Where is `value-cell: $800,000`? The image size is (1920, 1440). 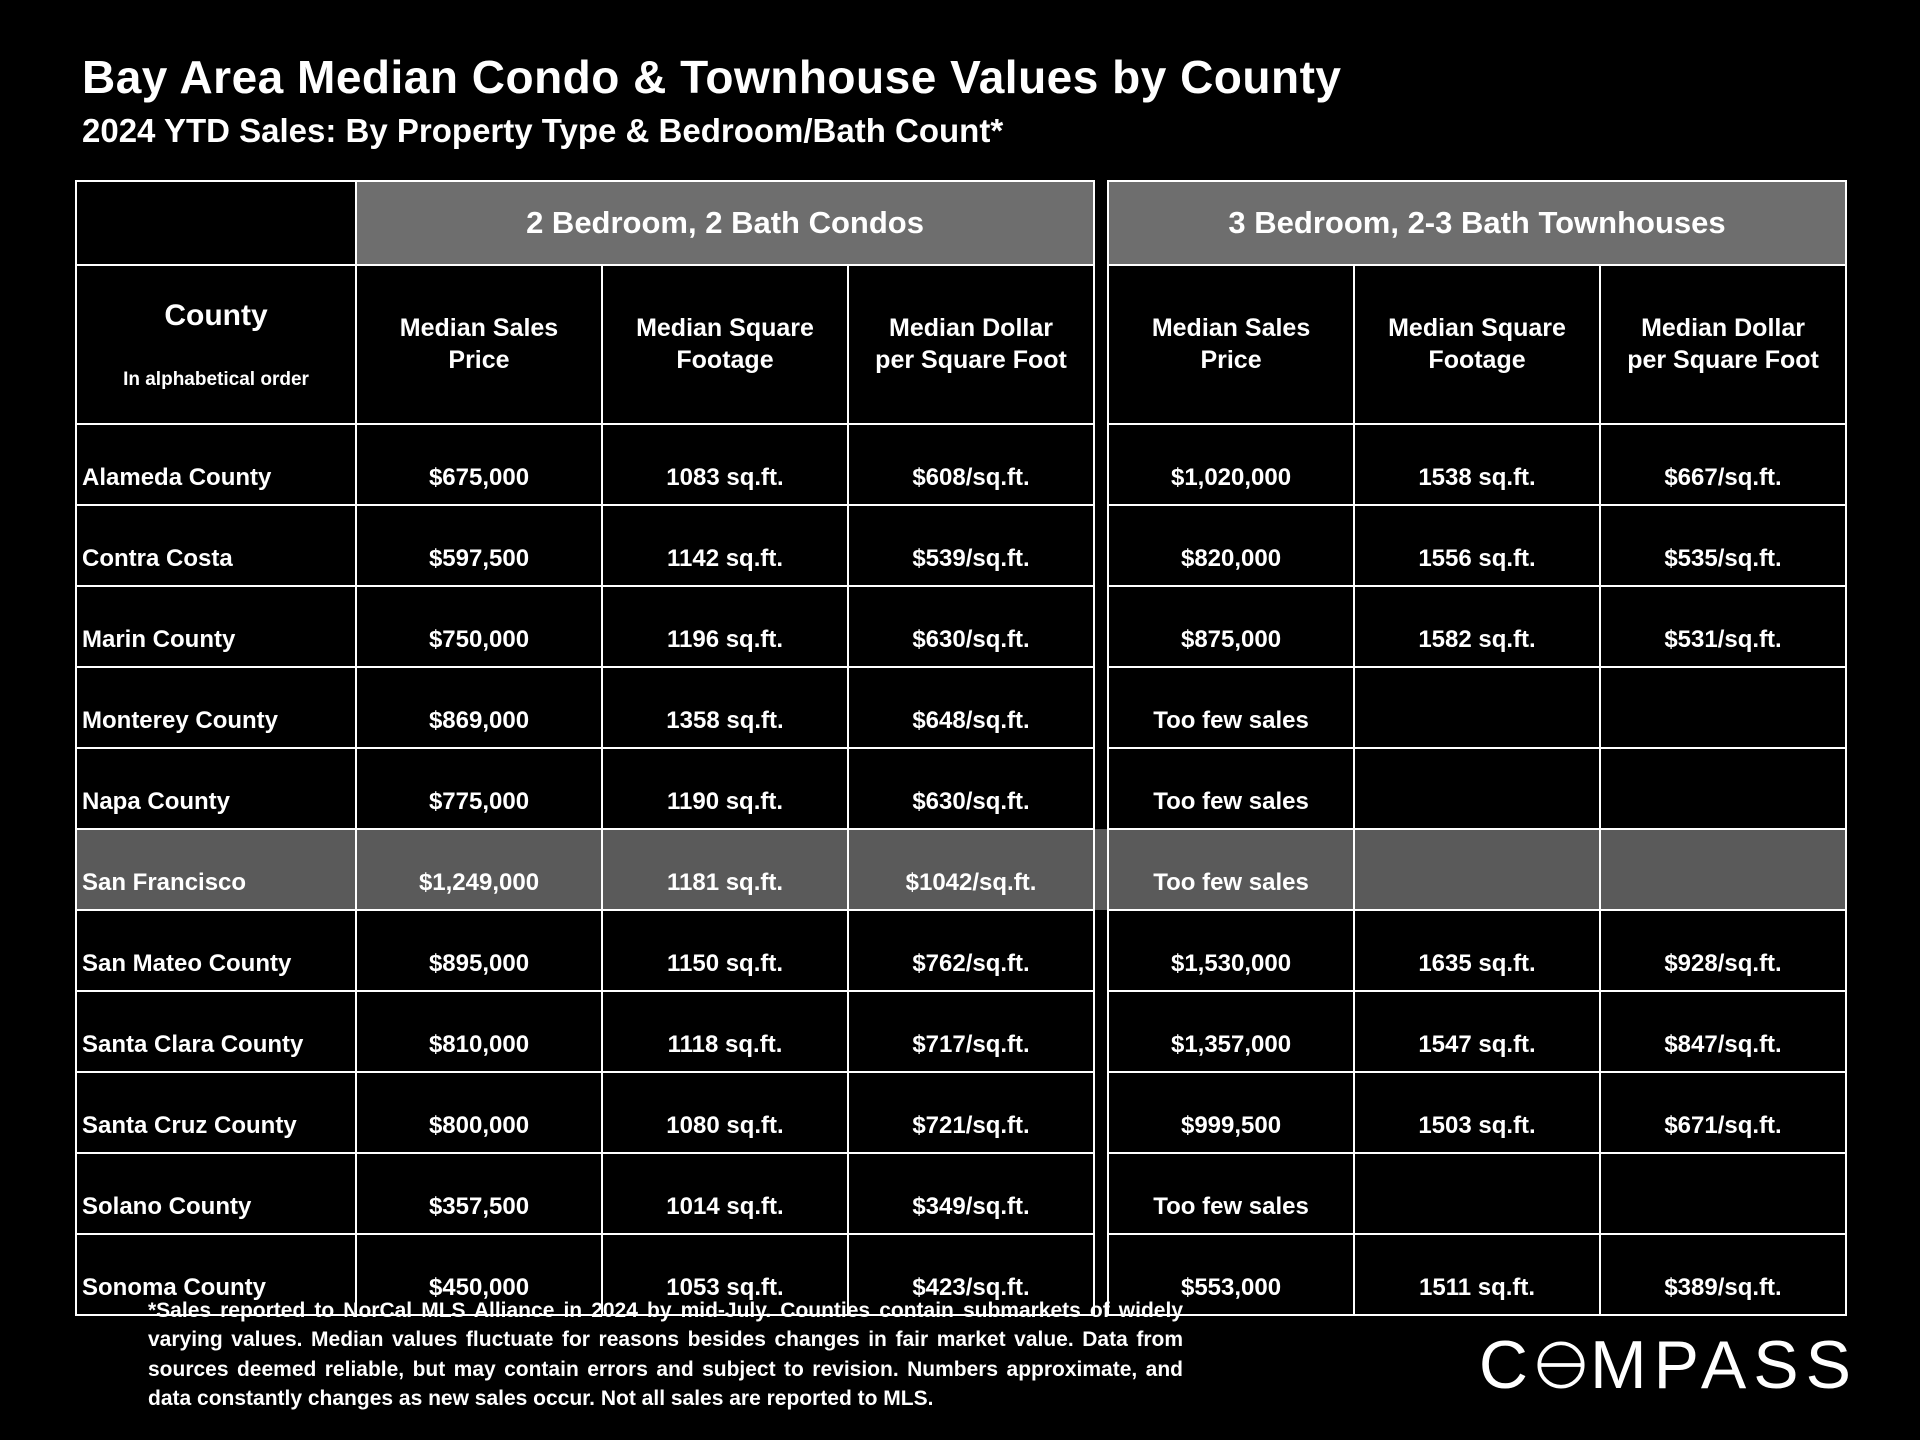 value-cell: $800,000 is located at coordinates (479, 1112).